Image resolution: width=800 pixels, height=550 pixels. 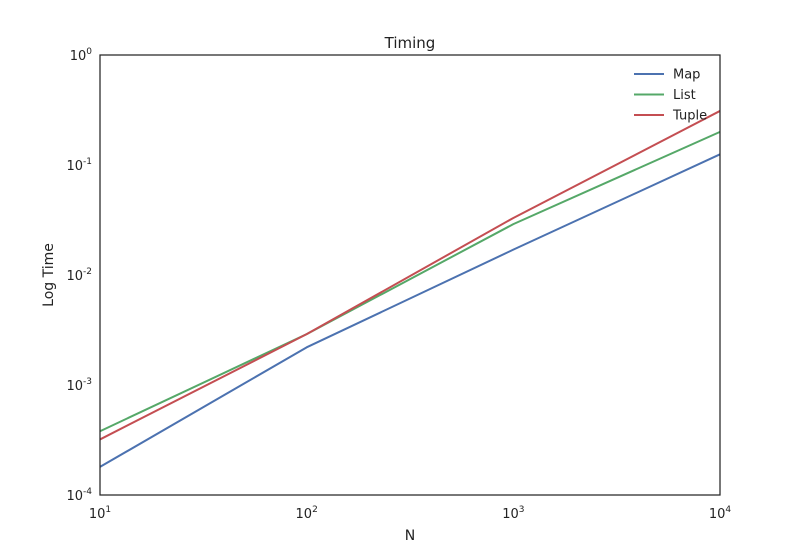 What do you see at coordinates (728, 510) in the screenshot?
I see `x-tick-exponent: 4` at bounding box center [728, 510].